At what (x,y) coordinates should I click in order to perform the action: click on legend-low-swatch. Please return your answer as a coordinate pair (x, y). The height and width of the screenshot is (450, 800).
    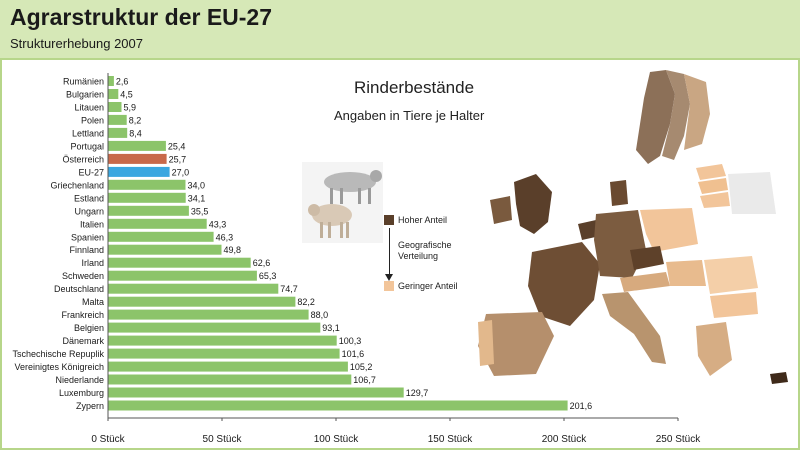
    Looking at the image, I should click on (389, 286).